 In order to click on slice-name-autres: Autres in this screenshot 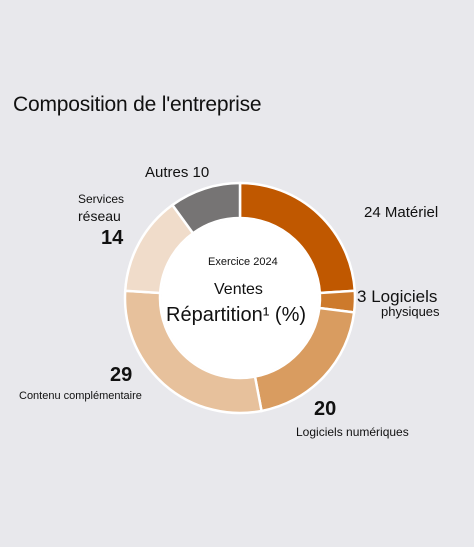, I will do `click(167, 172)`.